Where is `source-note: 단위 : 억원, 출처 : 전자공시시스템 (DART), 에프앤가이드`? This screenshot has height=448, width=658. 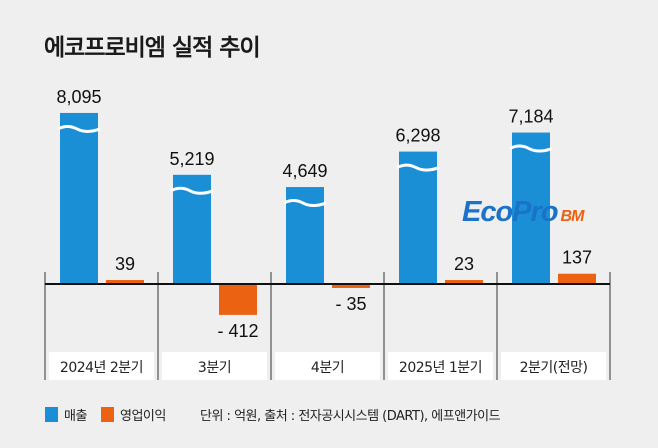 source-note: 단위 : 억원, 출처 : 전자공시시스템 (DART), 에프앤가이드 is located at coordinates (350, 416).